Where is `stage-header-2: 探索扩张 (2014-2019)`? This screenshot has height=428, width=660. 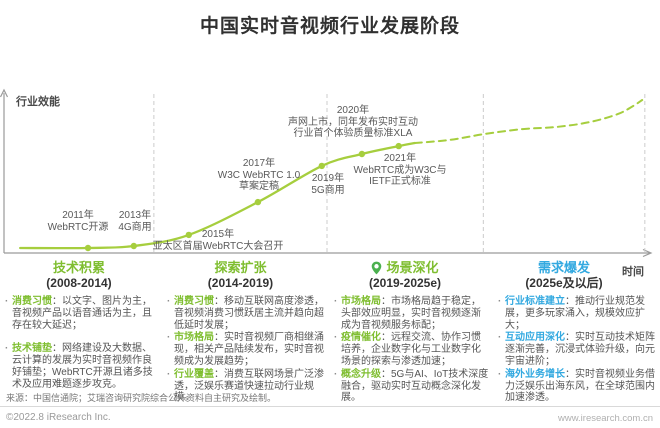 stage-header-2: 探索扩张 (2014-2019) is located at coordinates (240, 275).